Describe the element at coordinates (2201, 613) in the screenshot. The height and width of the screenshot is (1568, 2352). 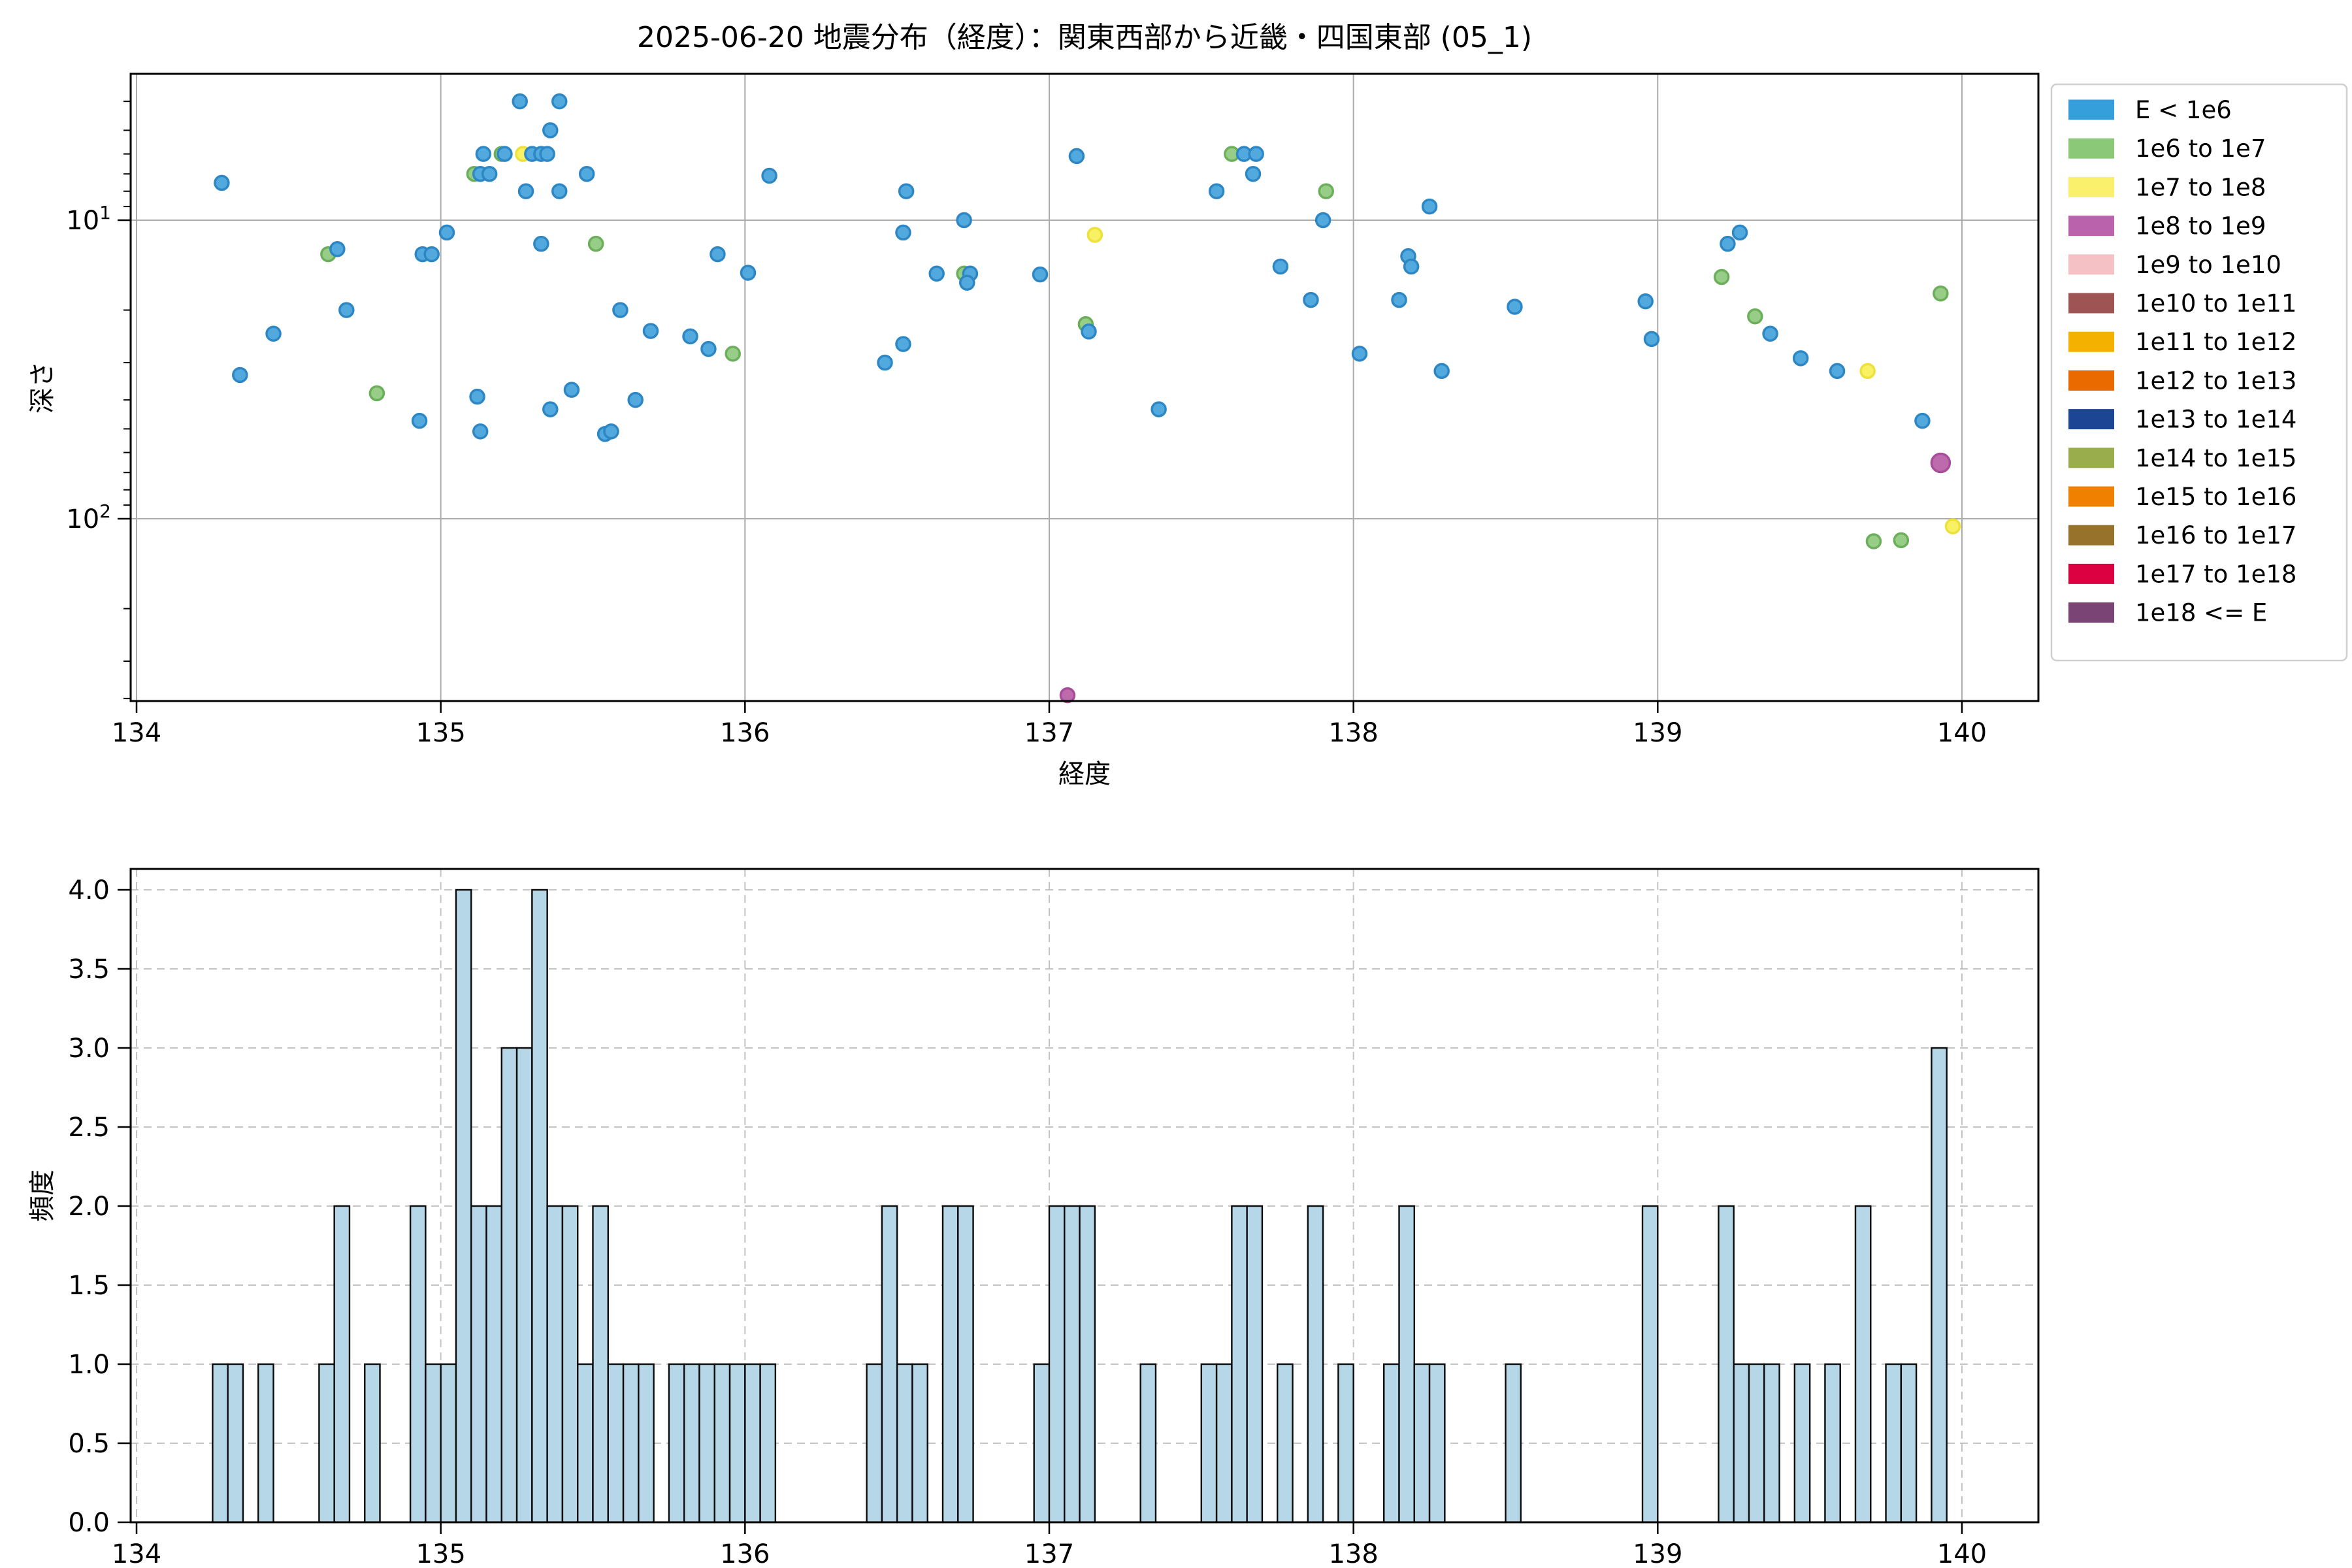
I see `legend-label: 1e18 <= E` at that location.